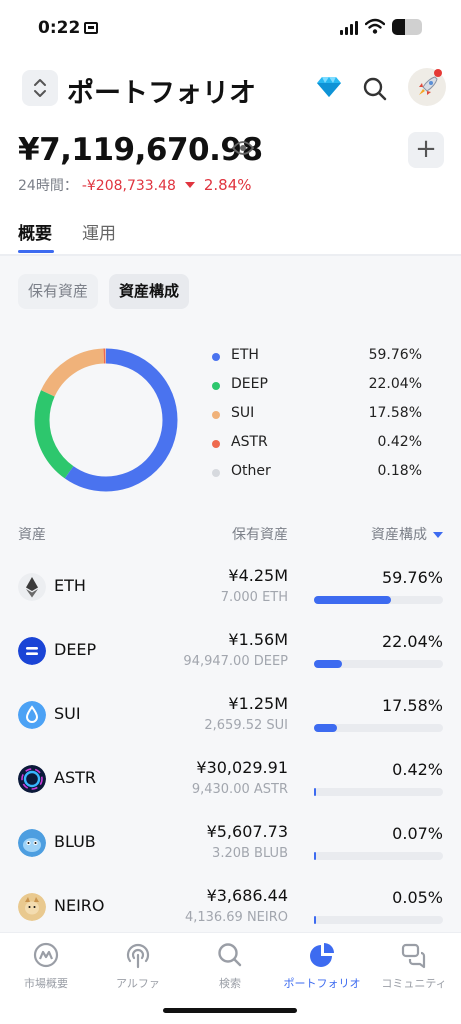 The image size is (461, 1024). I want to click on diamond-icon, so click(329, 87).